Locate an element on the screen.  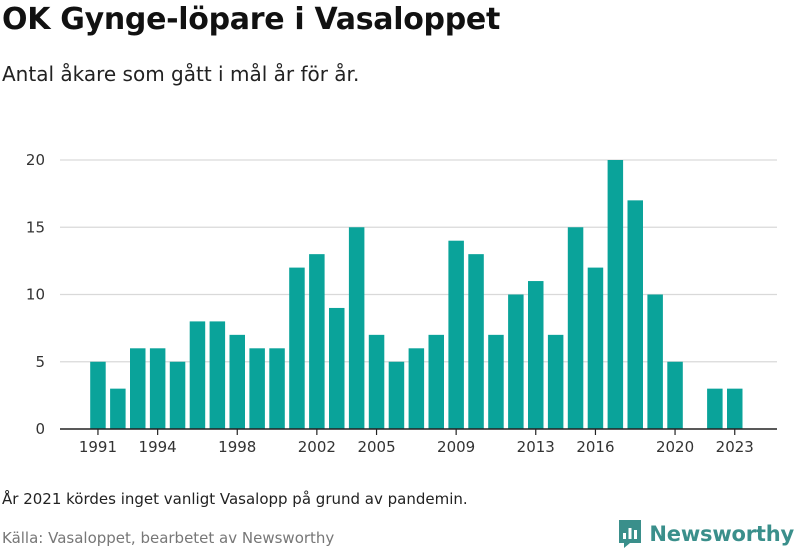
bar-2018 is located at coordinates (635, 314).